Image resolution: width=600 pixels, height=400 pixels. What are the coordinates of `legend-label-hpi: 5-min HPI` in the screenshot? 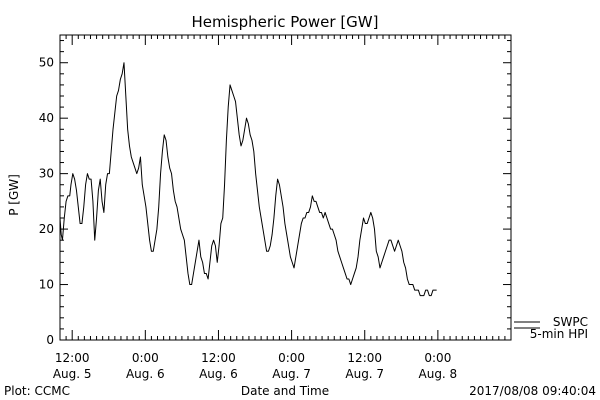 It's located at (559, 334).